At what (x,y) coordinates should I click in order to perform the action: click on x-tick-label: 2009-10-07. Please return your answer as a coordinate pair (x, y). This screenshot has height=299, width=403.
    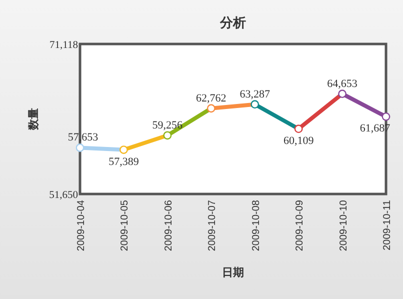
    Looking at the image, I should click on (212, 226).